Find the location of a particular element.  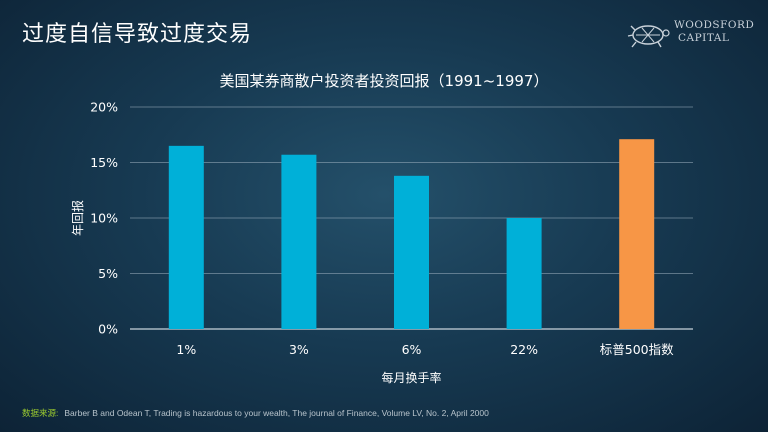

x-tick-label: 3% is located at coordinates (299, 349).